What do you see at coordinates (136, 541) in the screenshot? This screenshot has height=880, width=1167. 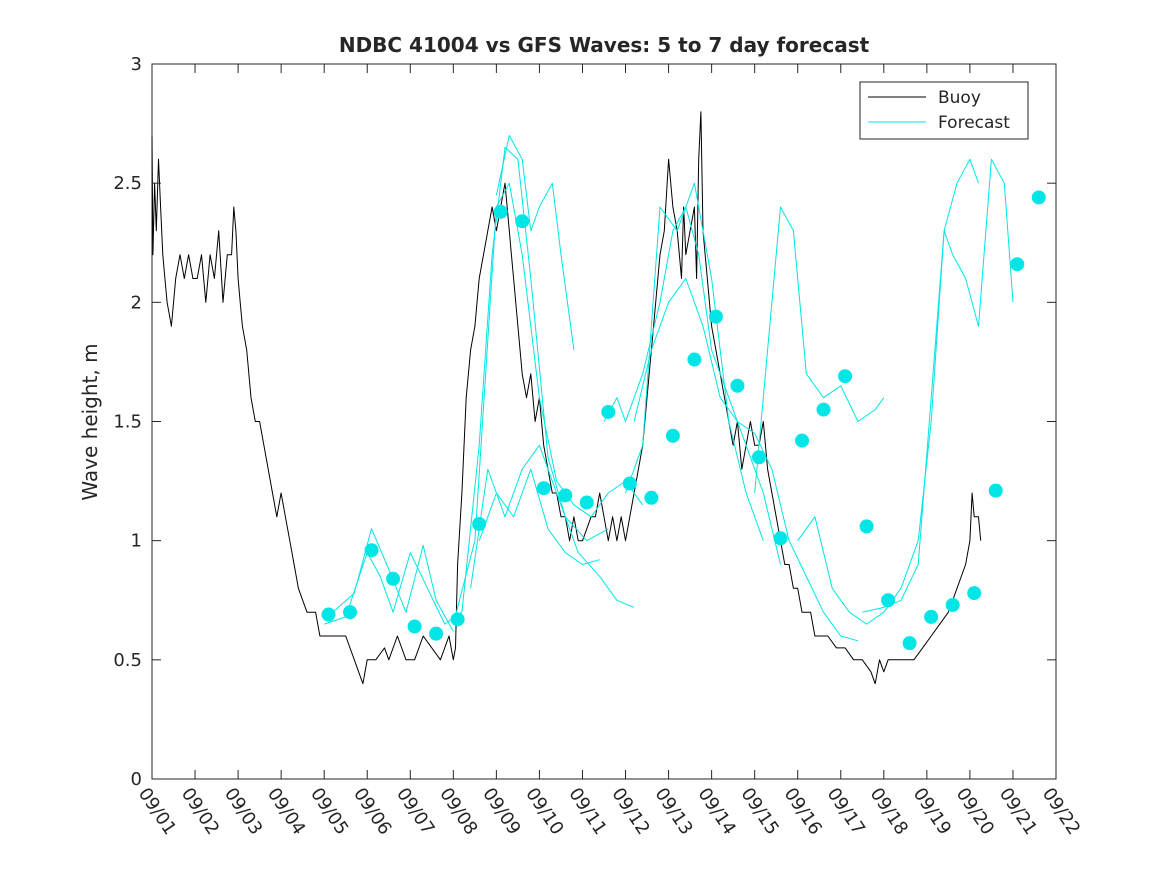 I see `y-tick-label: 1` at bounding box center [136, 541].